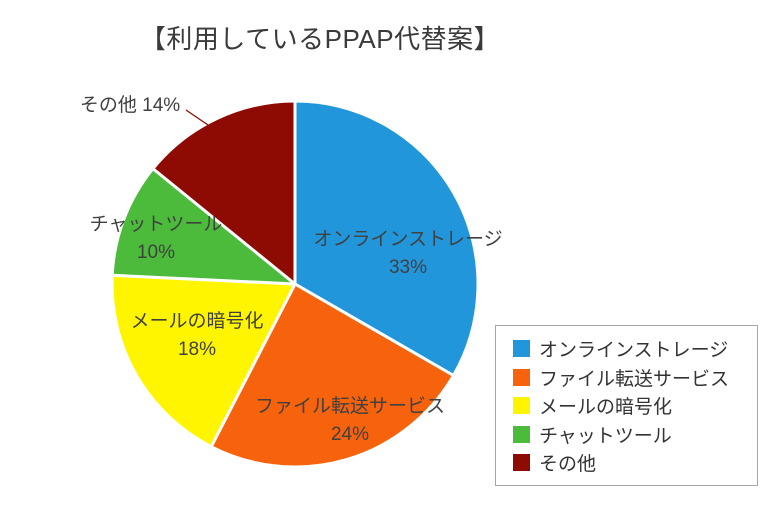 The image size is (765, 510). I want to click on slice-label-text: オンラインストレージ, so click(408, 239).